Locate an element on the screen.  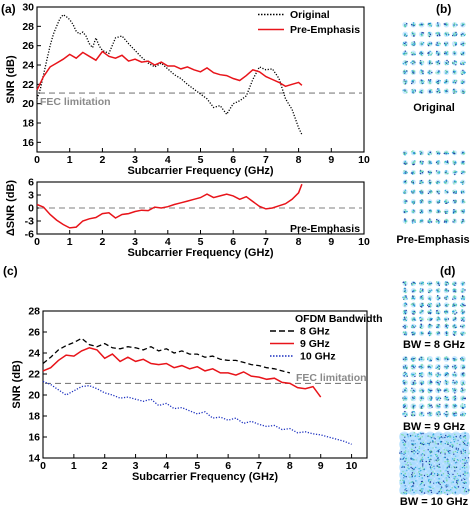
x-tick-label: 4 is located at coordinates (168, 242).